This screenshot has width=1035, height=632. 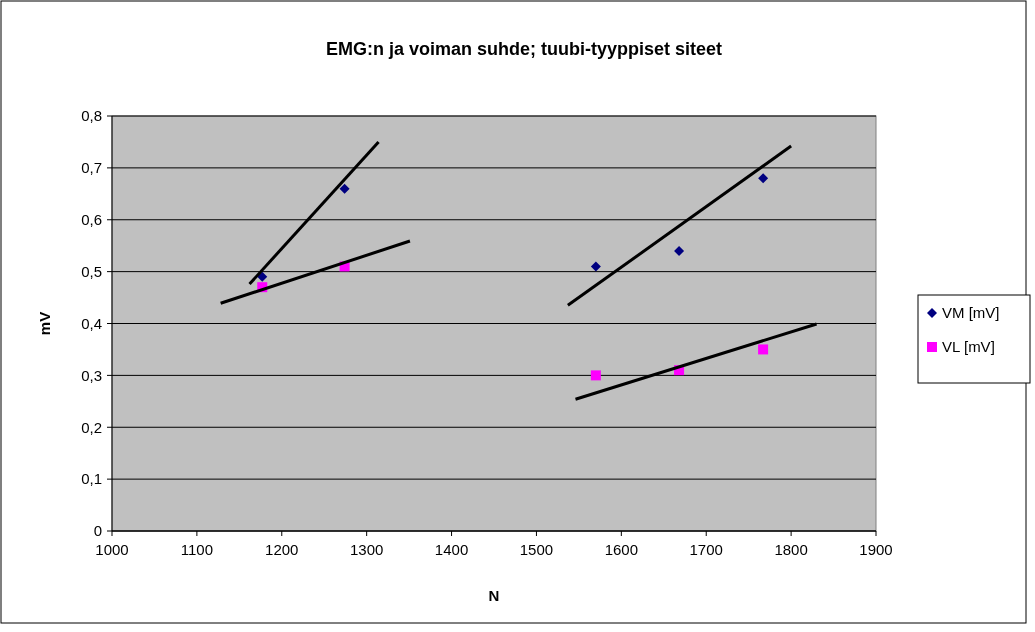 I want to click on x-axis-title: N, so click(x=494, y=595).